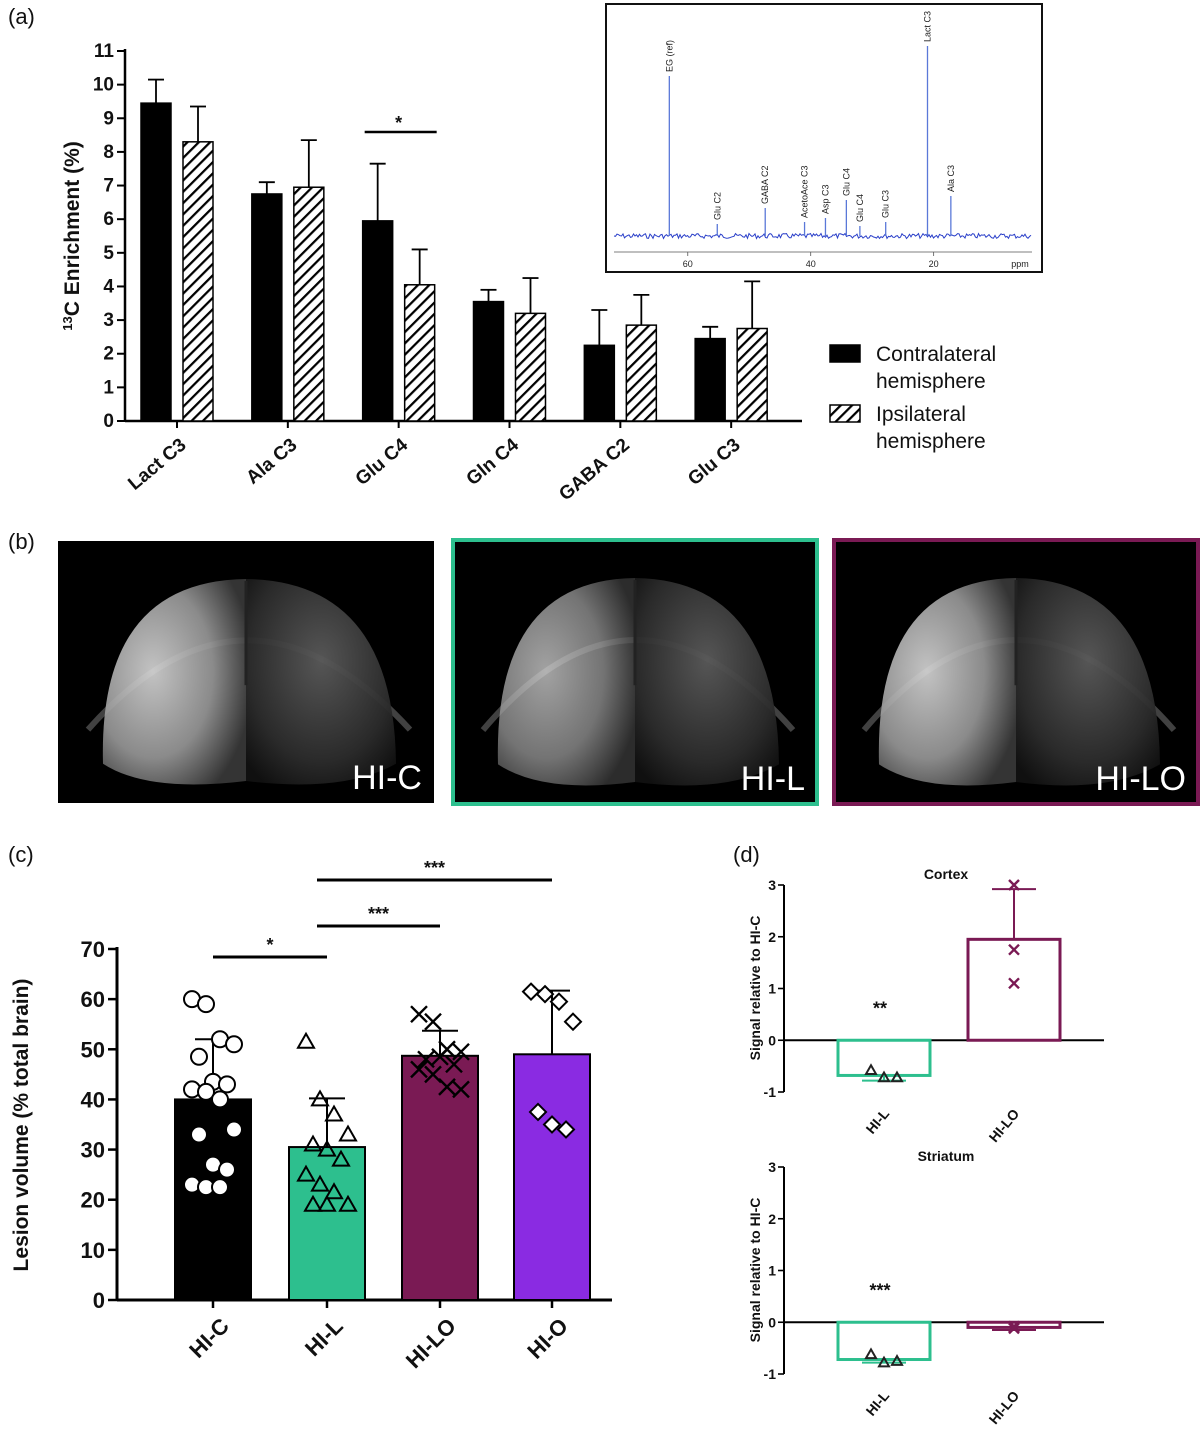  What do you see at coordinates (93, 1250) in the screenshot?
I see `y-tick-label-c: 10` at bounding box center [93, 1250].